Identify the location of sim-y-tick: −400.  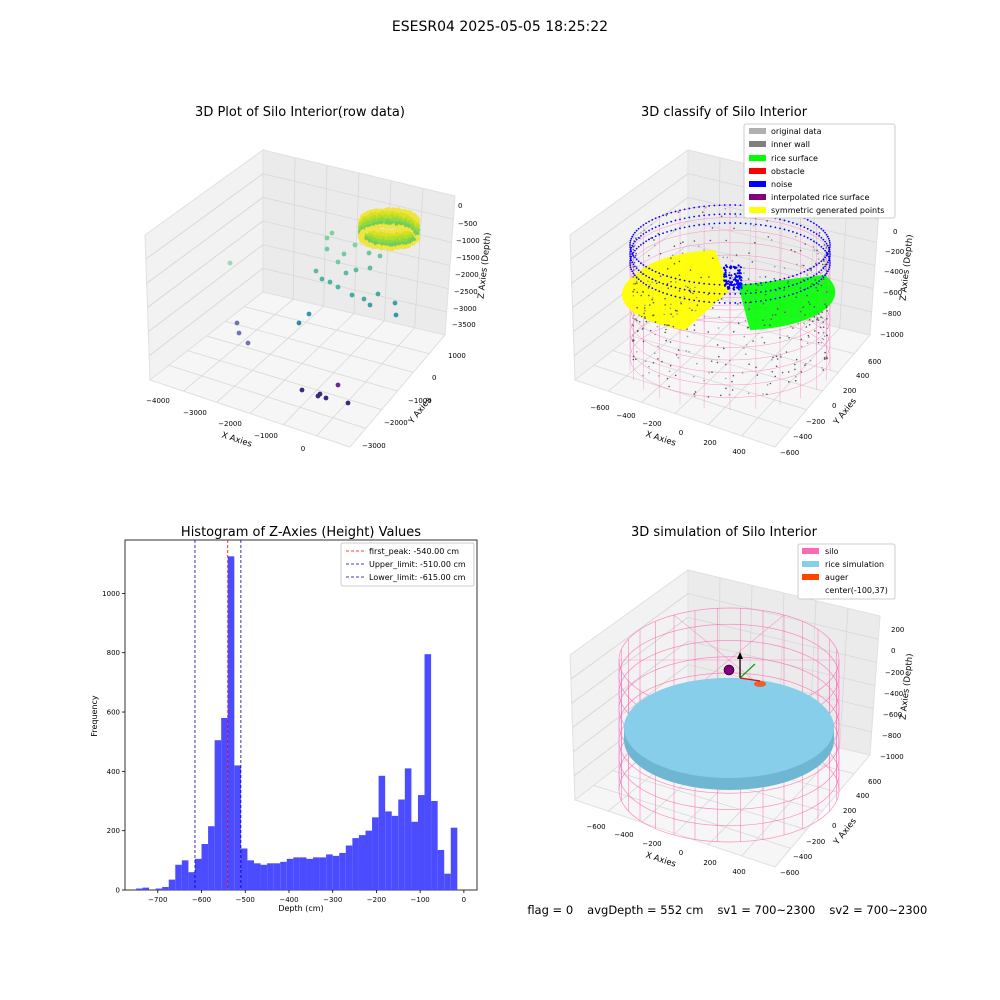
(802, 857).